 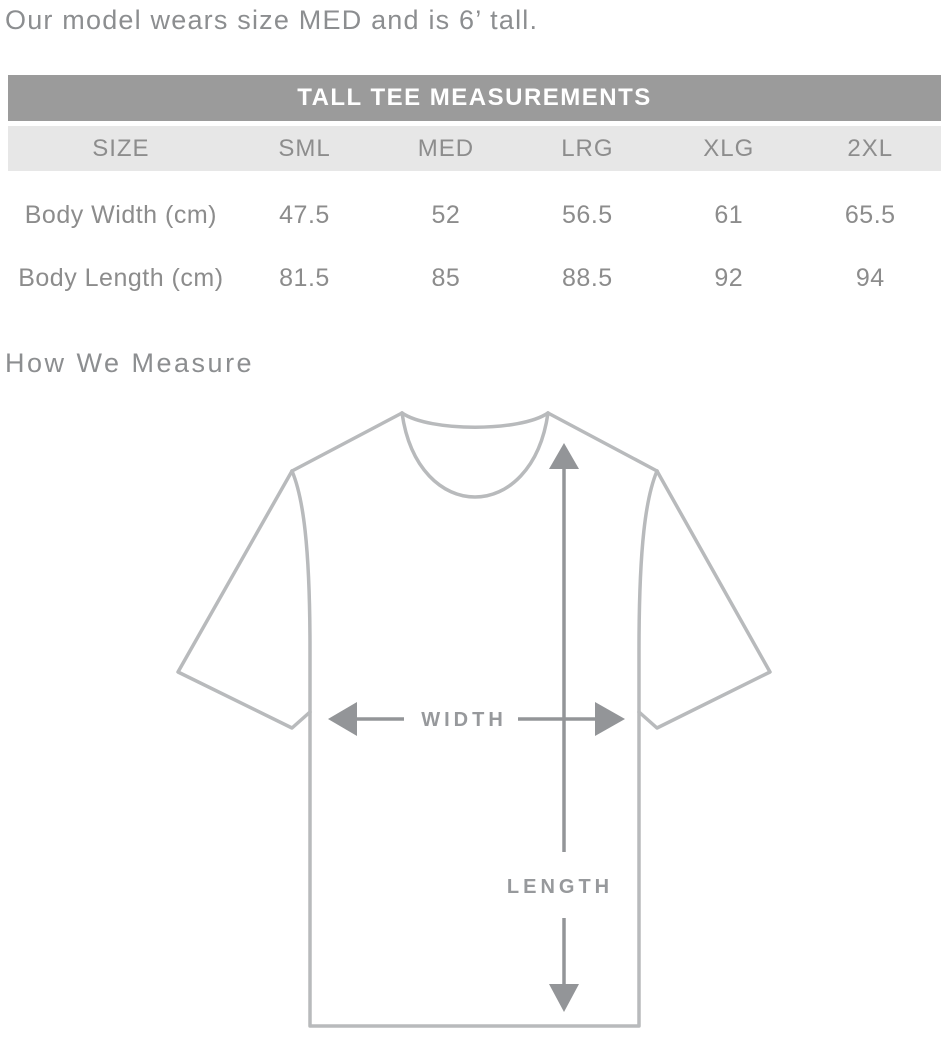 I want to click on length-arrow: LENGTH, so click(x=560, y=727).